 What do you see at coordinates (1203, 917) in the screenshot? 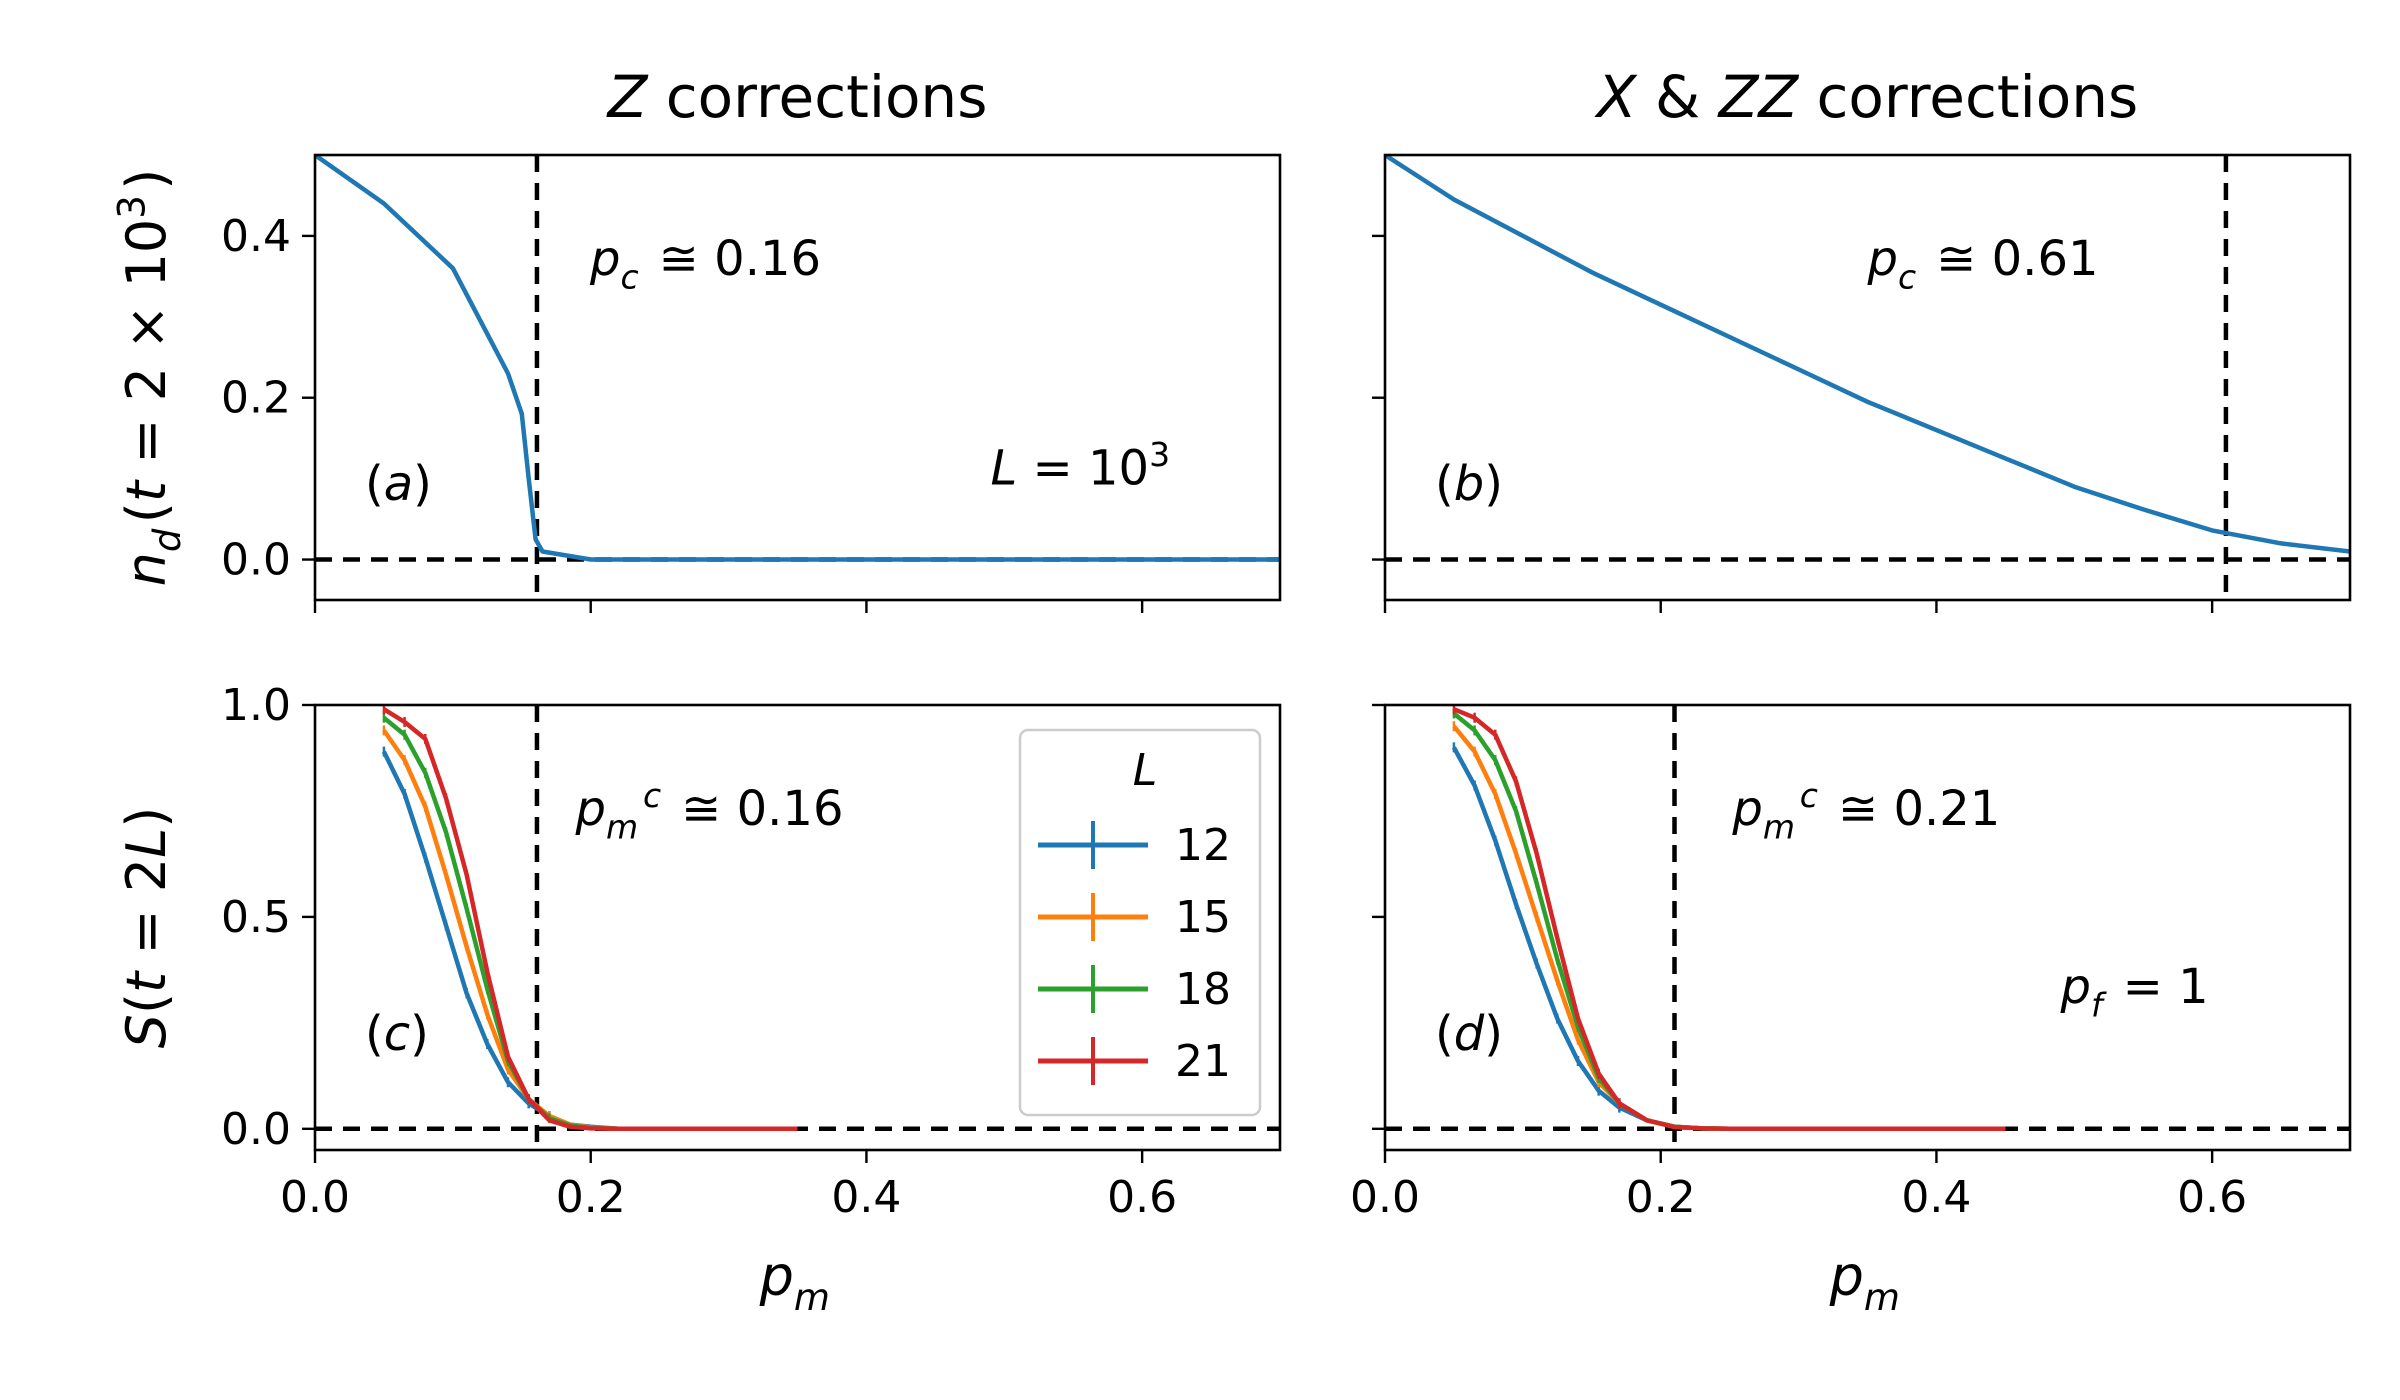
I see `legend-entry-label: 15` at bounding box center [1203, 917].